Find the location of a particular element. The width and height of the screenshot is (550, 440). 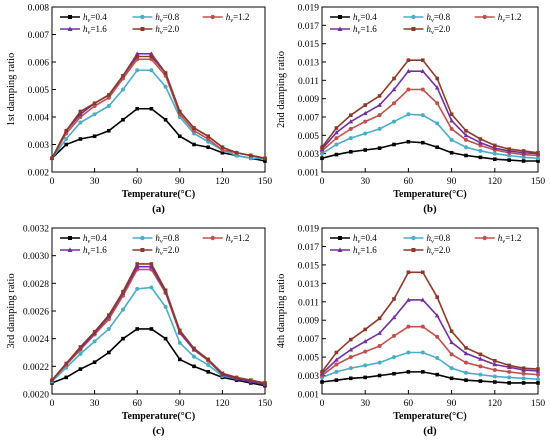

legend-value: =2.0 is located at coordinates (171, 29).